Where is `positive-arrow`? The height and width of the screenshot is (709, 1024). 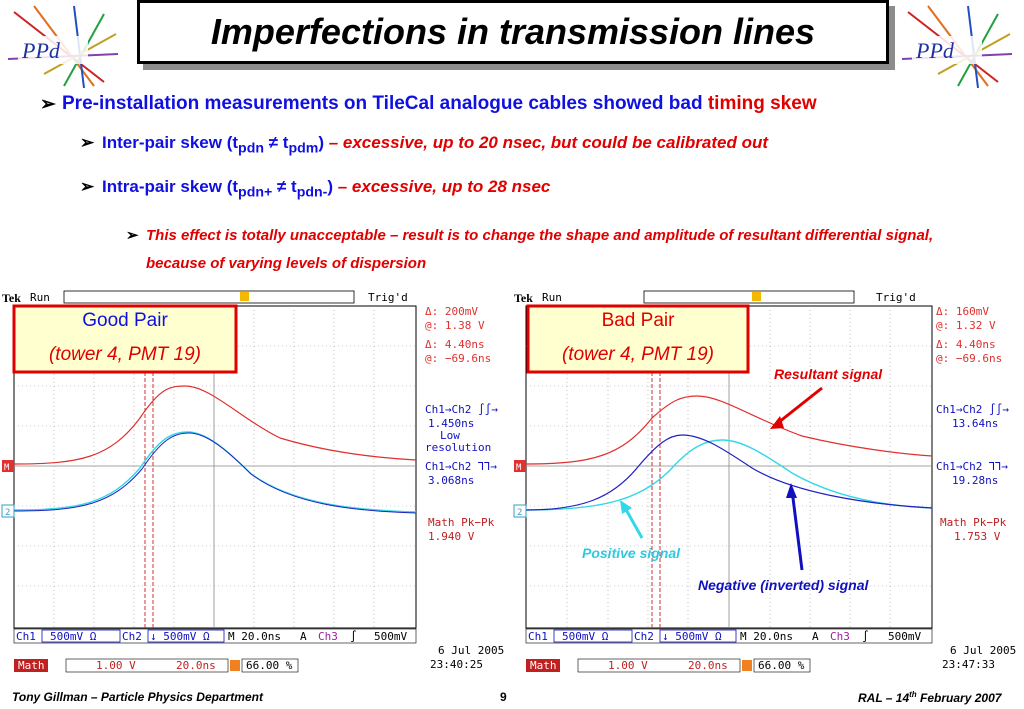 positive-arrow is located at coordinates (633, 522).